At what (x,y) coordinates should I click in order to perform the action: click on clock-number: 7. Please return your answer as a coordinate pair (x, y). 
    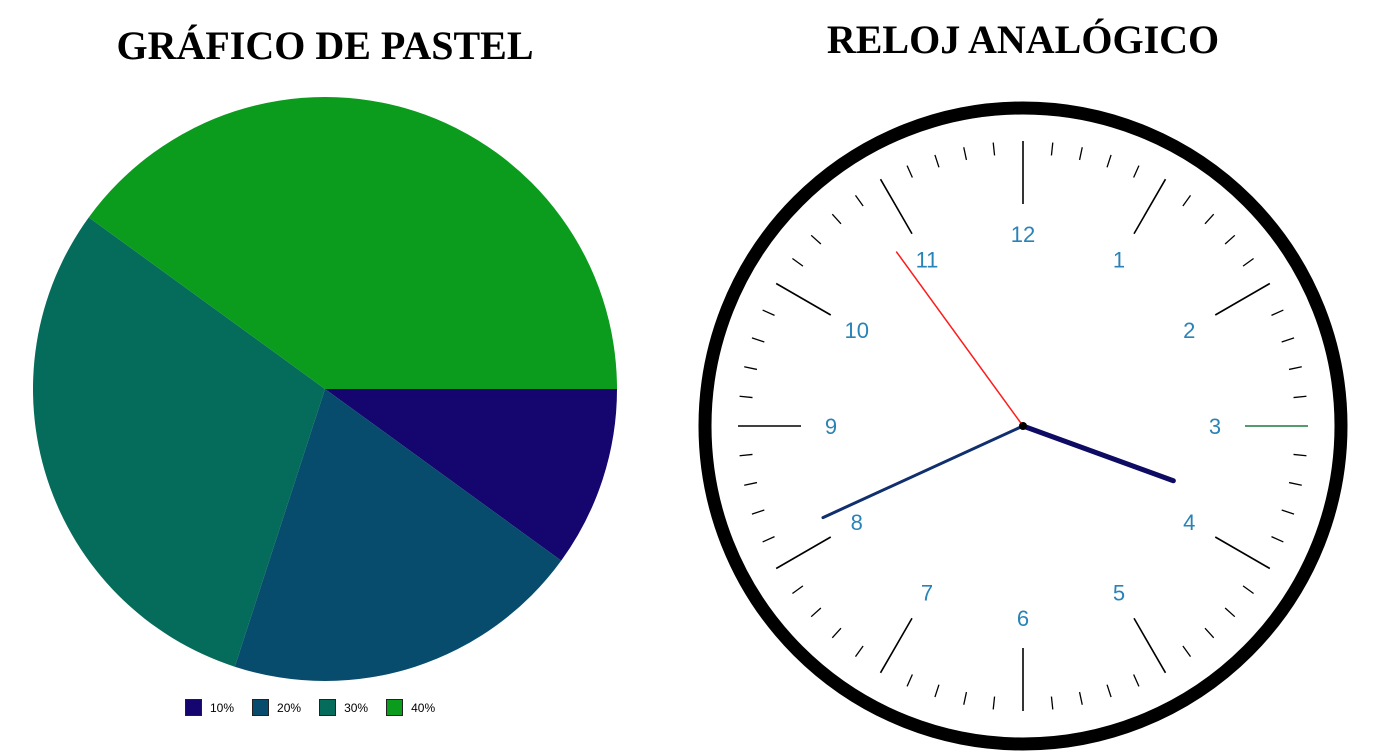
    Looking at the image, I should click on (927, 592).